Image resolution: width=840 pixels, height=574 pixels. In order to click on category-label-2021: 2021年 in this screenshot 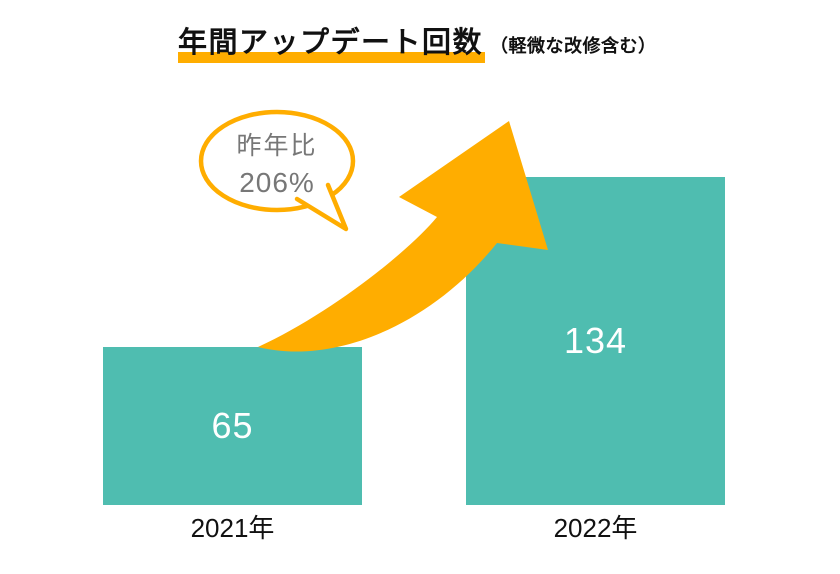, I will do `click(232, 528)`.